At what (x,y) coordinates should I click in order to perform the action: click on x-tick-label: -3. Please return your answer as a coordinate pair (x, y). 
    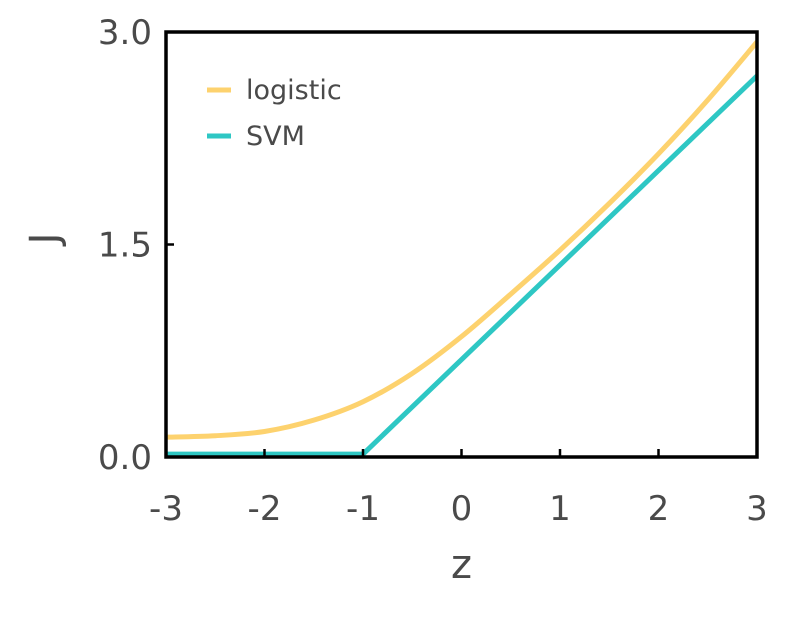
    Looking at the image, I should click on (166, 509).